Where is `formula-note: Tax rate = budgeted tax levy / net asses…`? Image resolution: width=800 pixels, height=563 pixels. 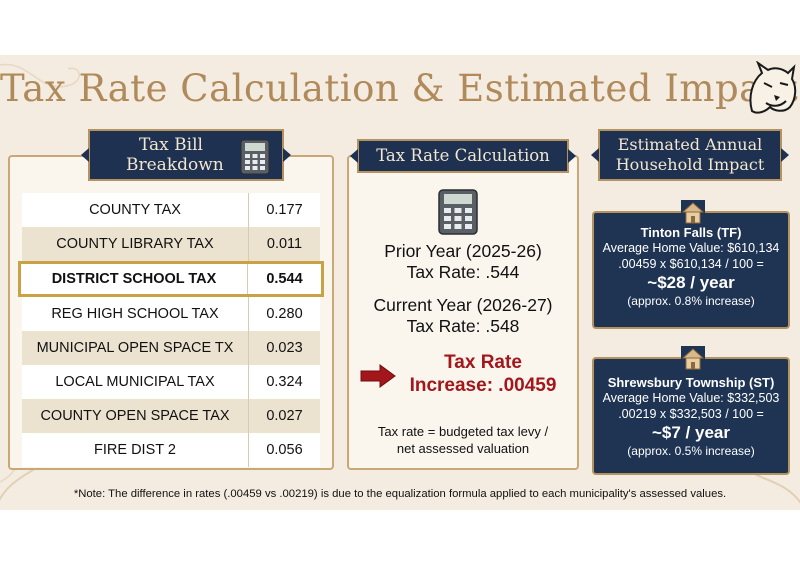 formula-note: Tax rate = budgeted tax levy / net asses… is located at coordinates (463, 440).